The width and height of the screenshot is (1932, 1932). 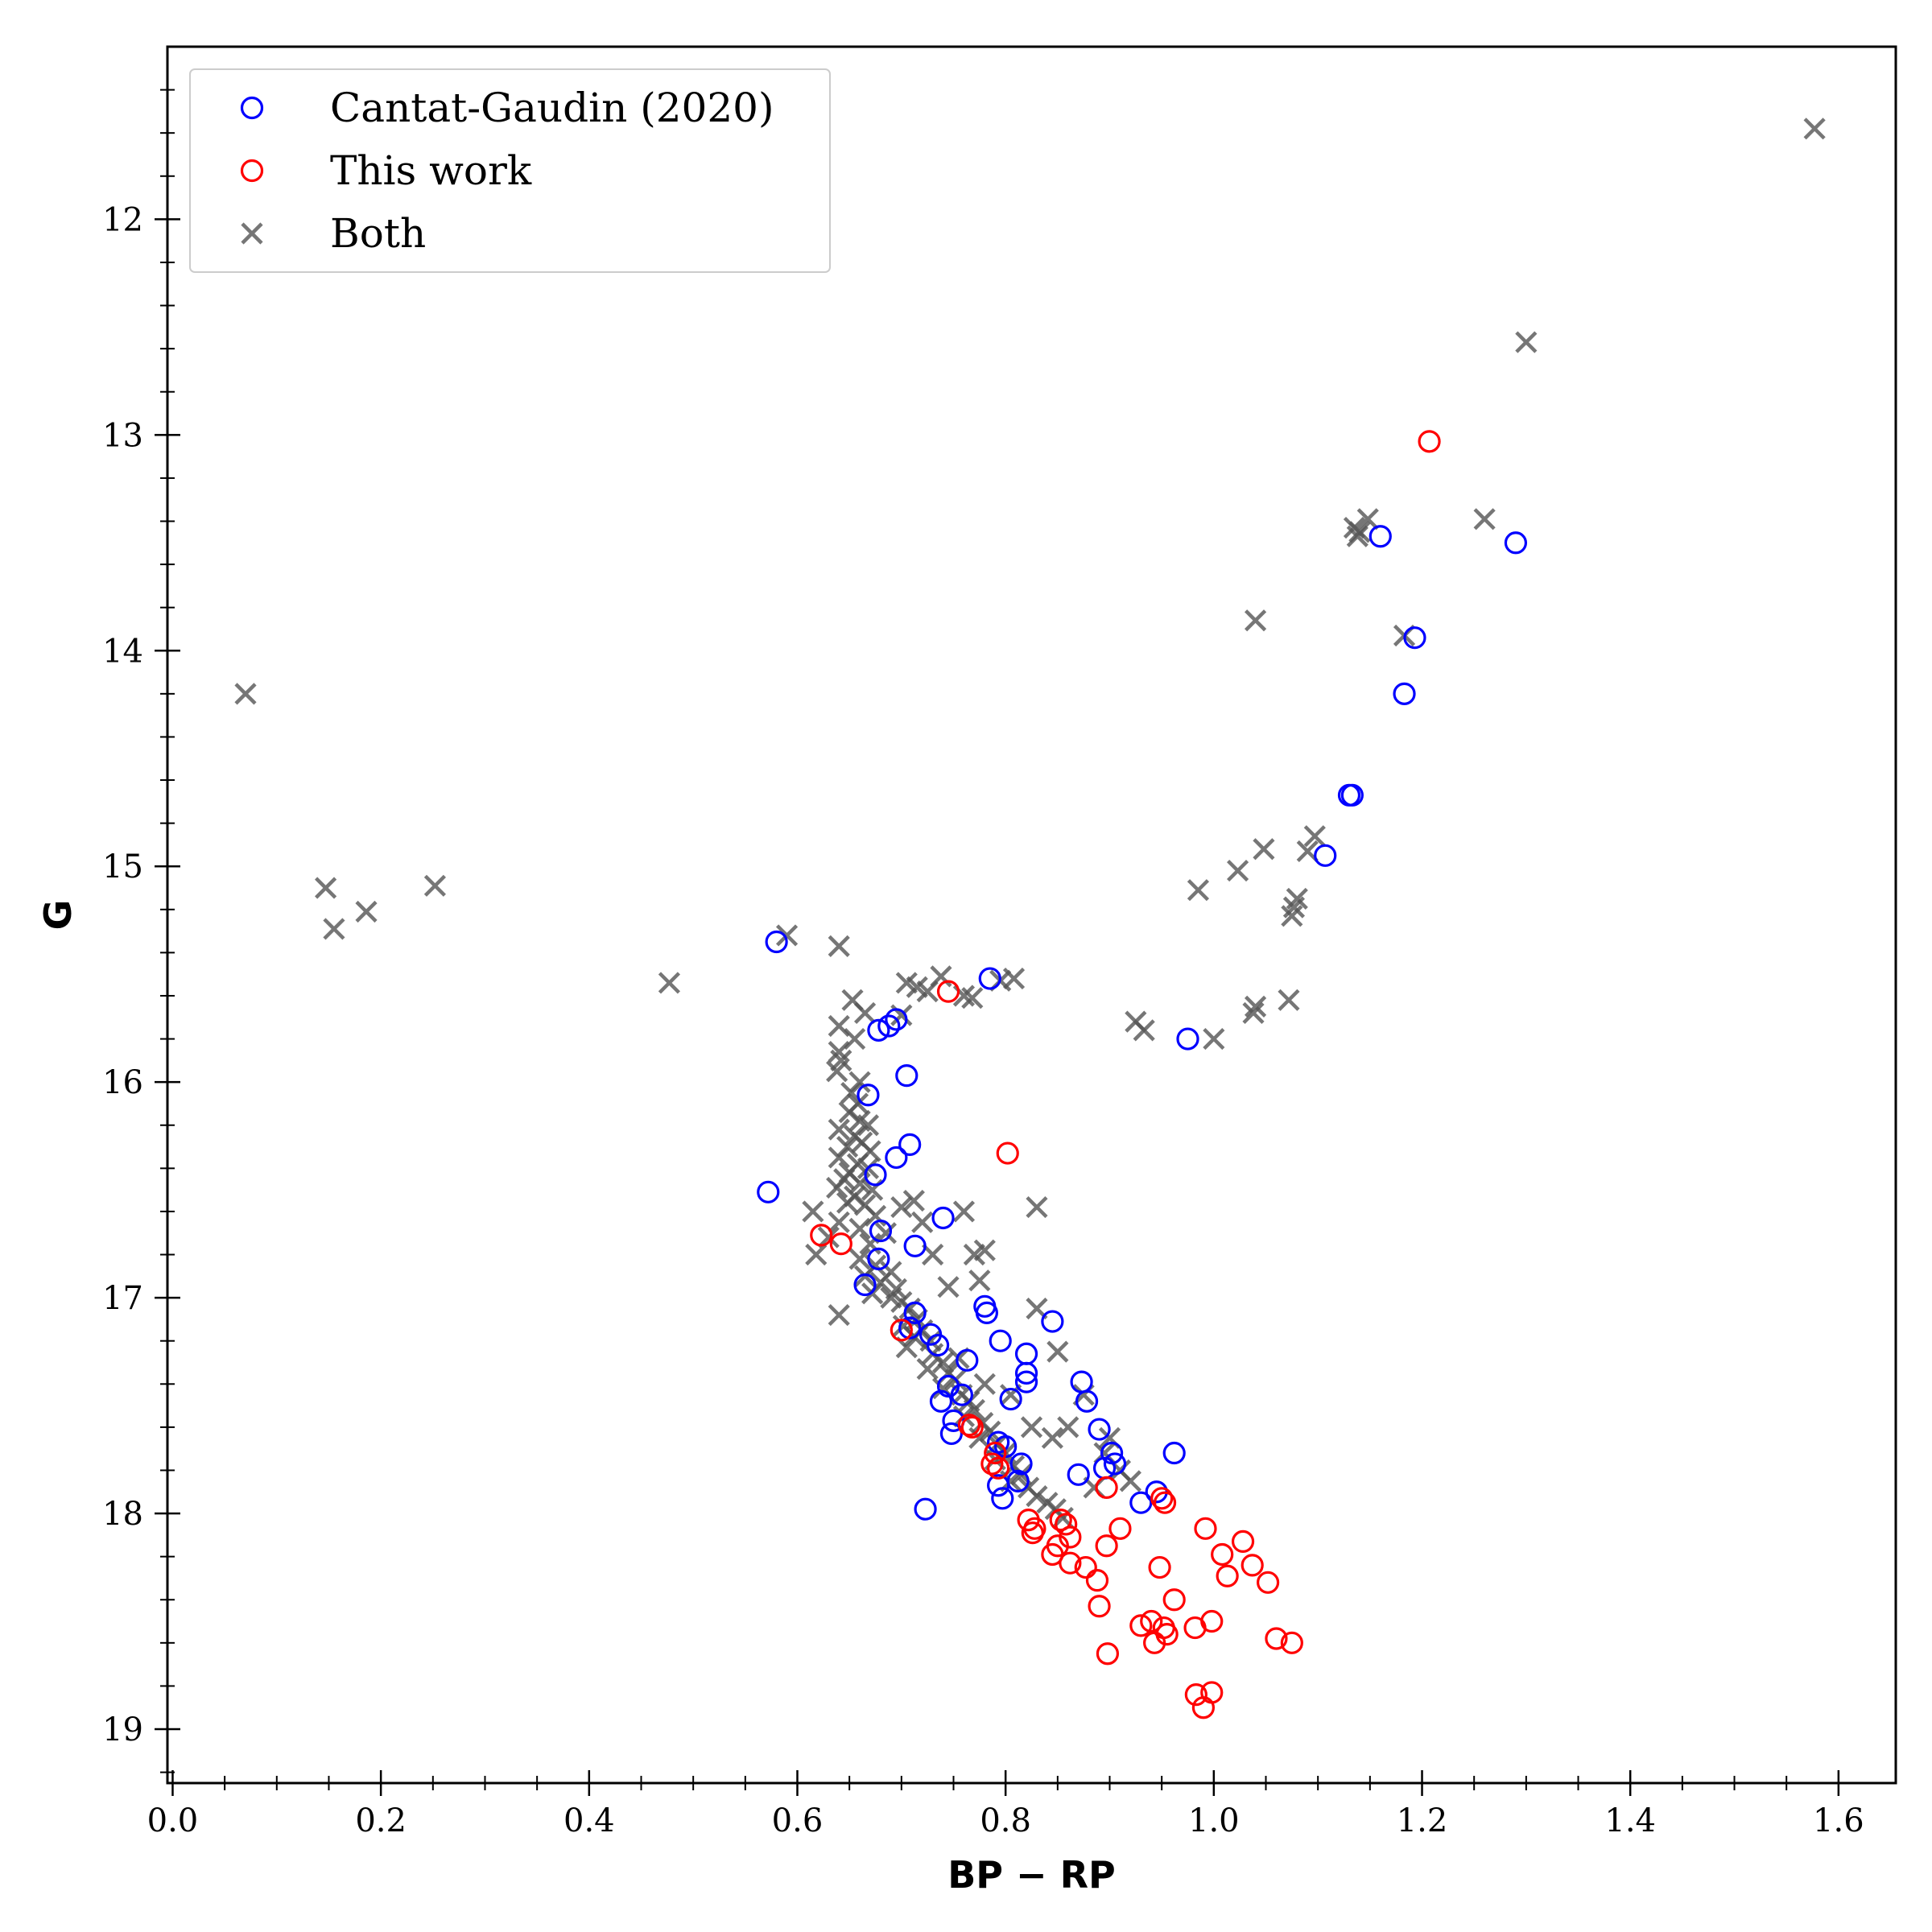 What do you see at coordinates (386, 170) in the screenshot?
I see `legend-item: This work` at bounding box center [386, 170].